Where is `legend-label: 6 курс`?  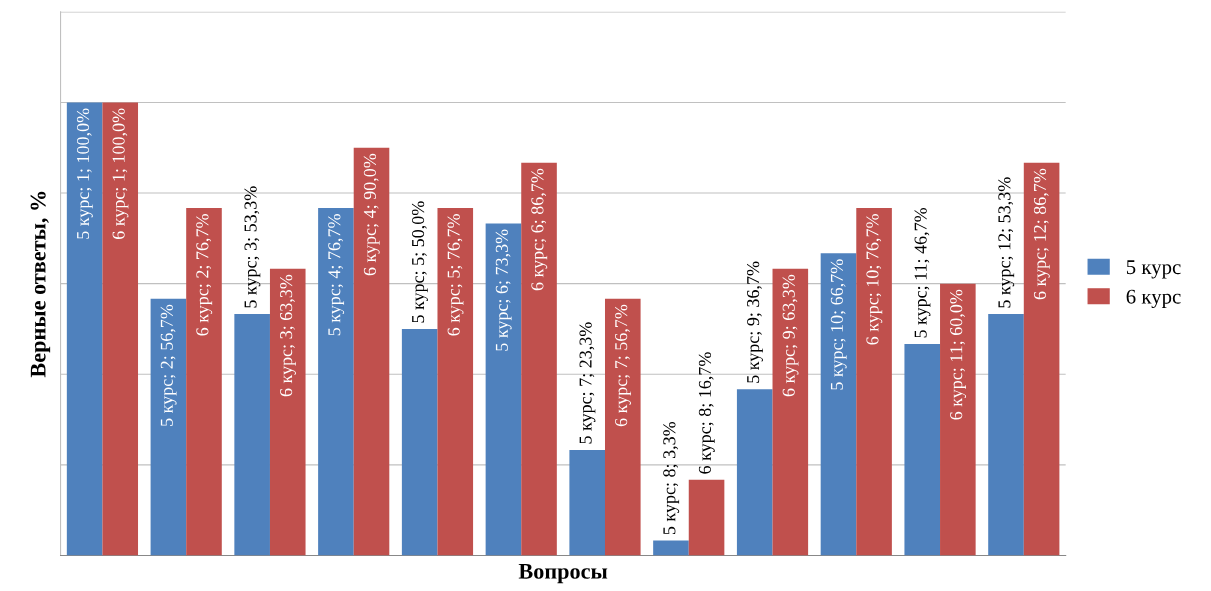
legend-label: 6 курс is located at coordinates (1153, 298).